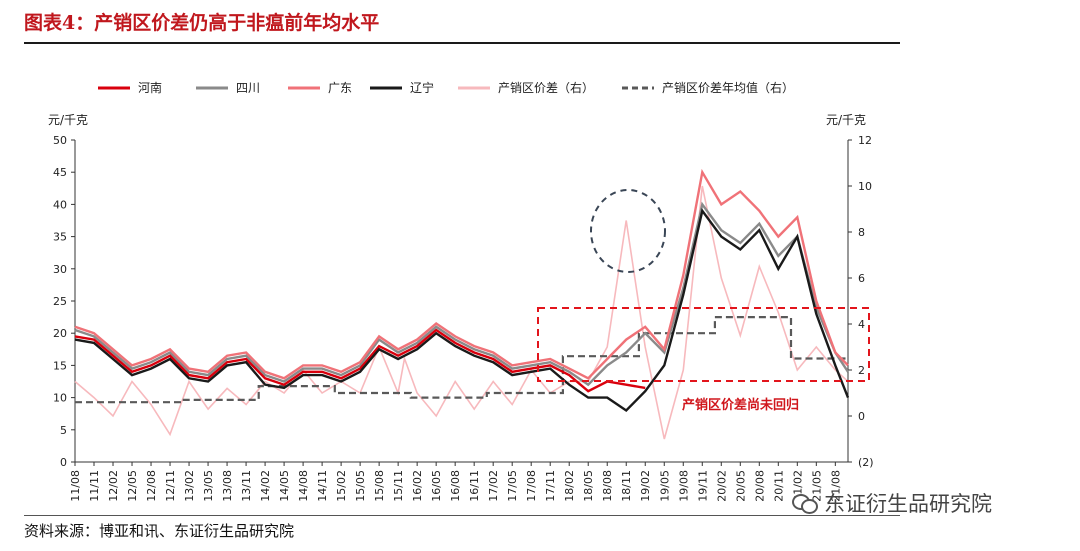  I want to click on x-tick-label: 15/02, so click(341, 486).